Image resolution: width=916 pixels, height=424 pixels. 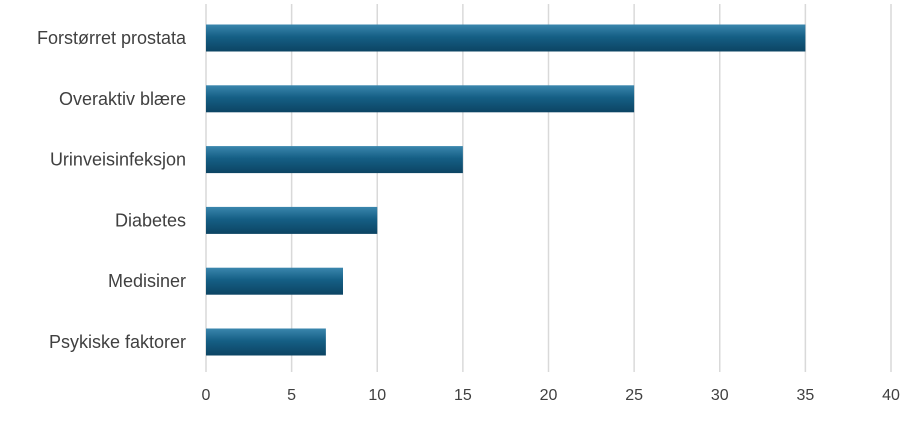 What do you see at coordinates (634, 395) in the screenshot?
I see `x-tick-label: 25` at bounding box center [634, 395].